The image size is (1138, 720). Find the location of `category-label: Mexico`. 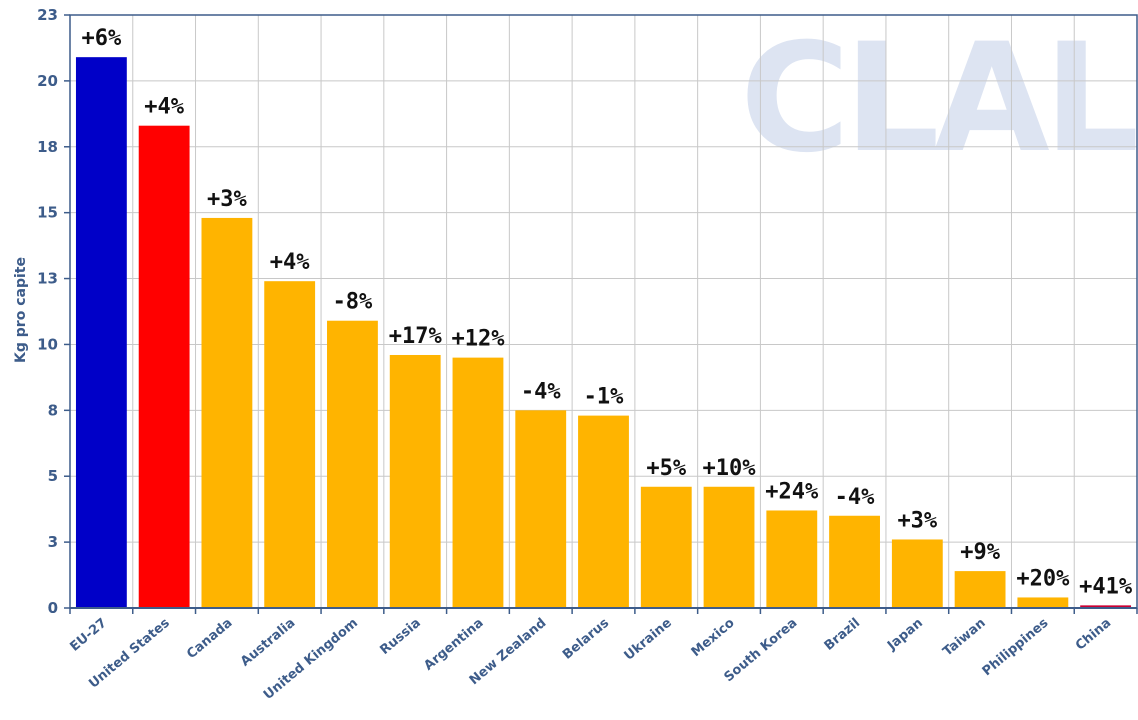

category-label: Mexico is located at coordinates (713, 638).